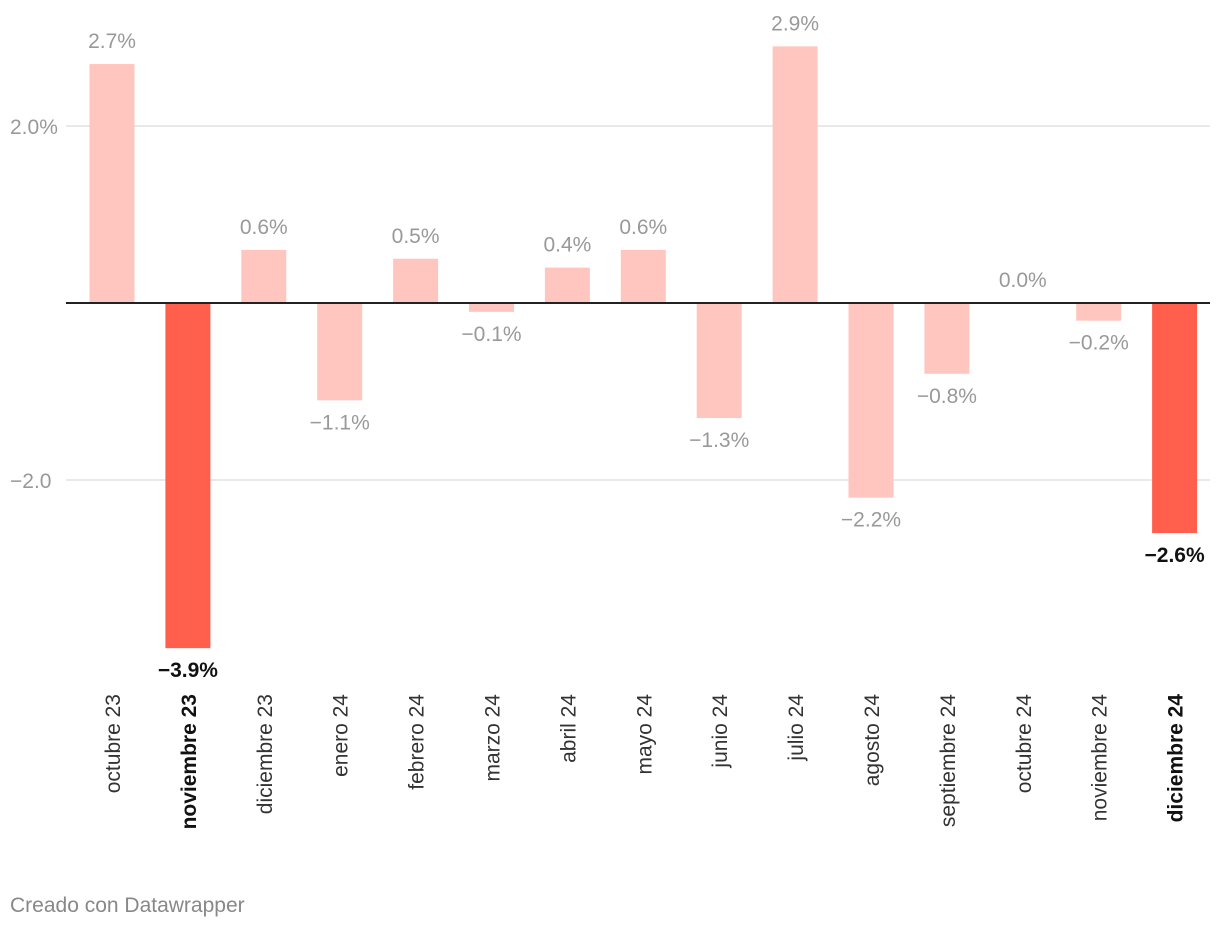 Image resolution: width=1220 pixels, height=932 pixels. I want to click on value-label: −0.2%, so click(1099, 343).